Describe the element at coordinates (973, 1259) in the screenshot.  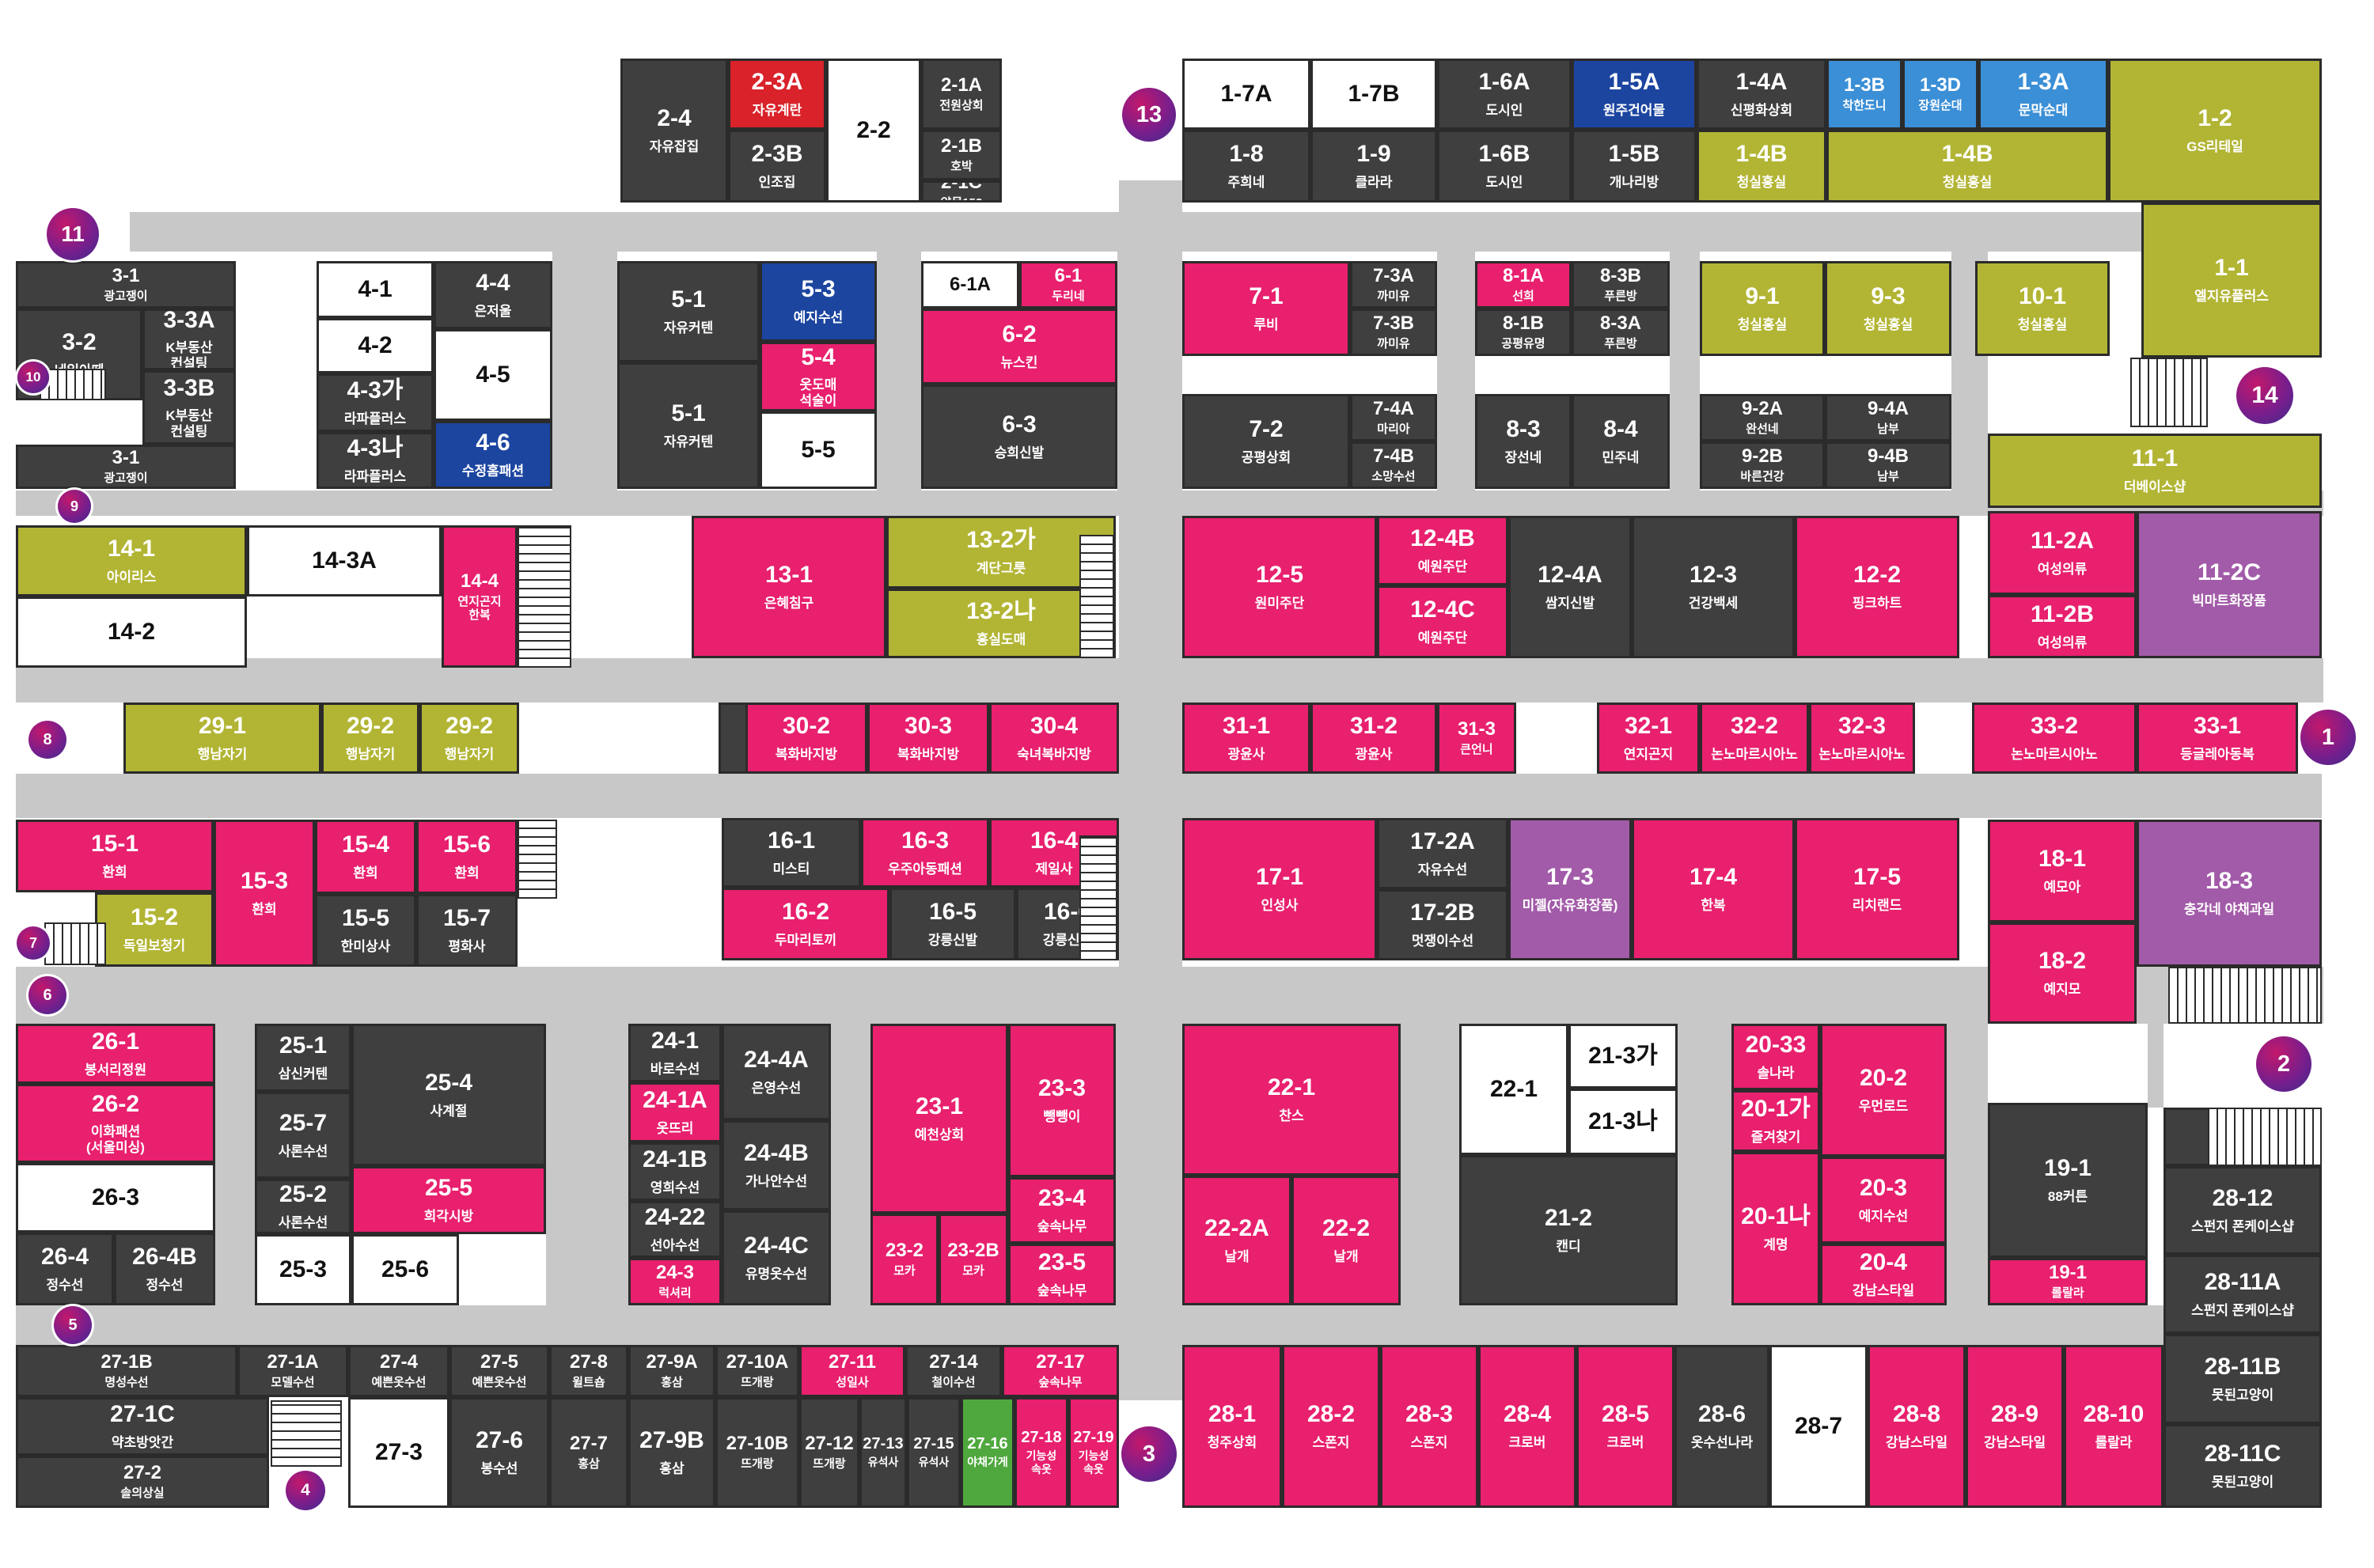
I see `store-23-2B: 23-2B 모카` at that location.